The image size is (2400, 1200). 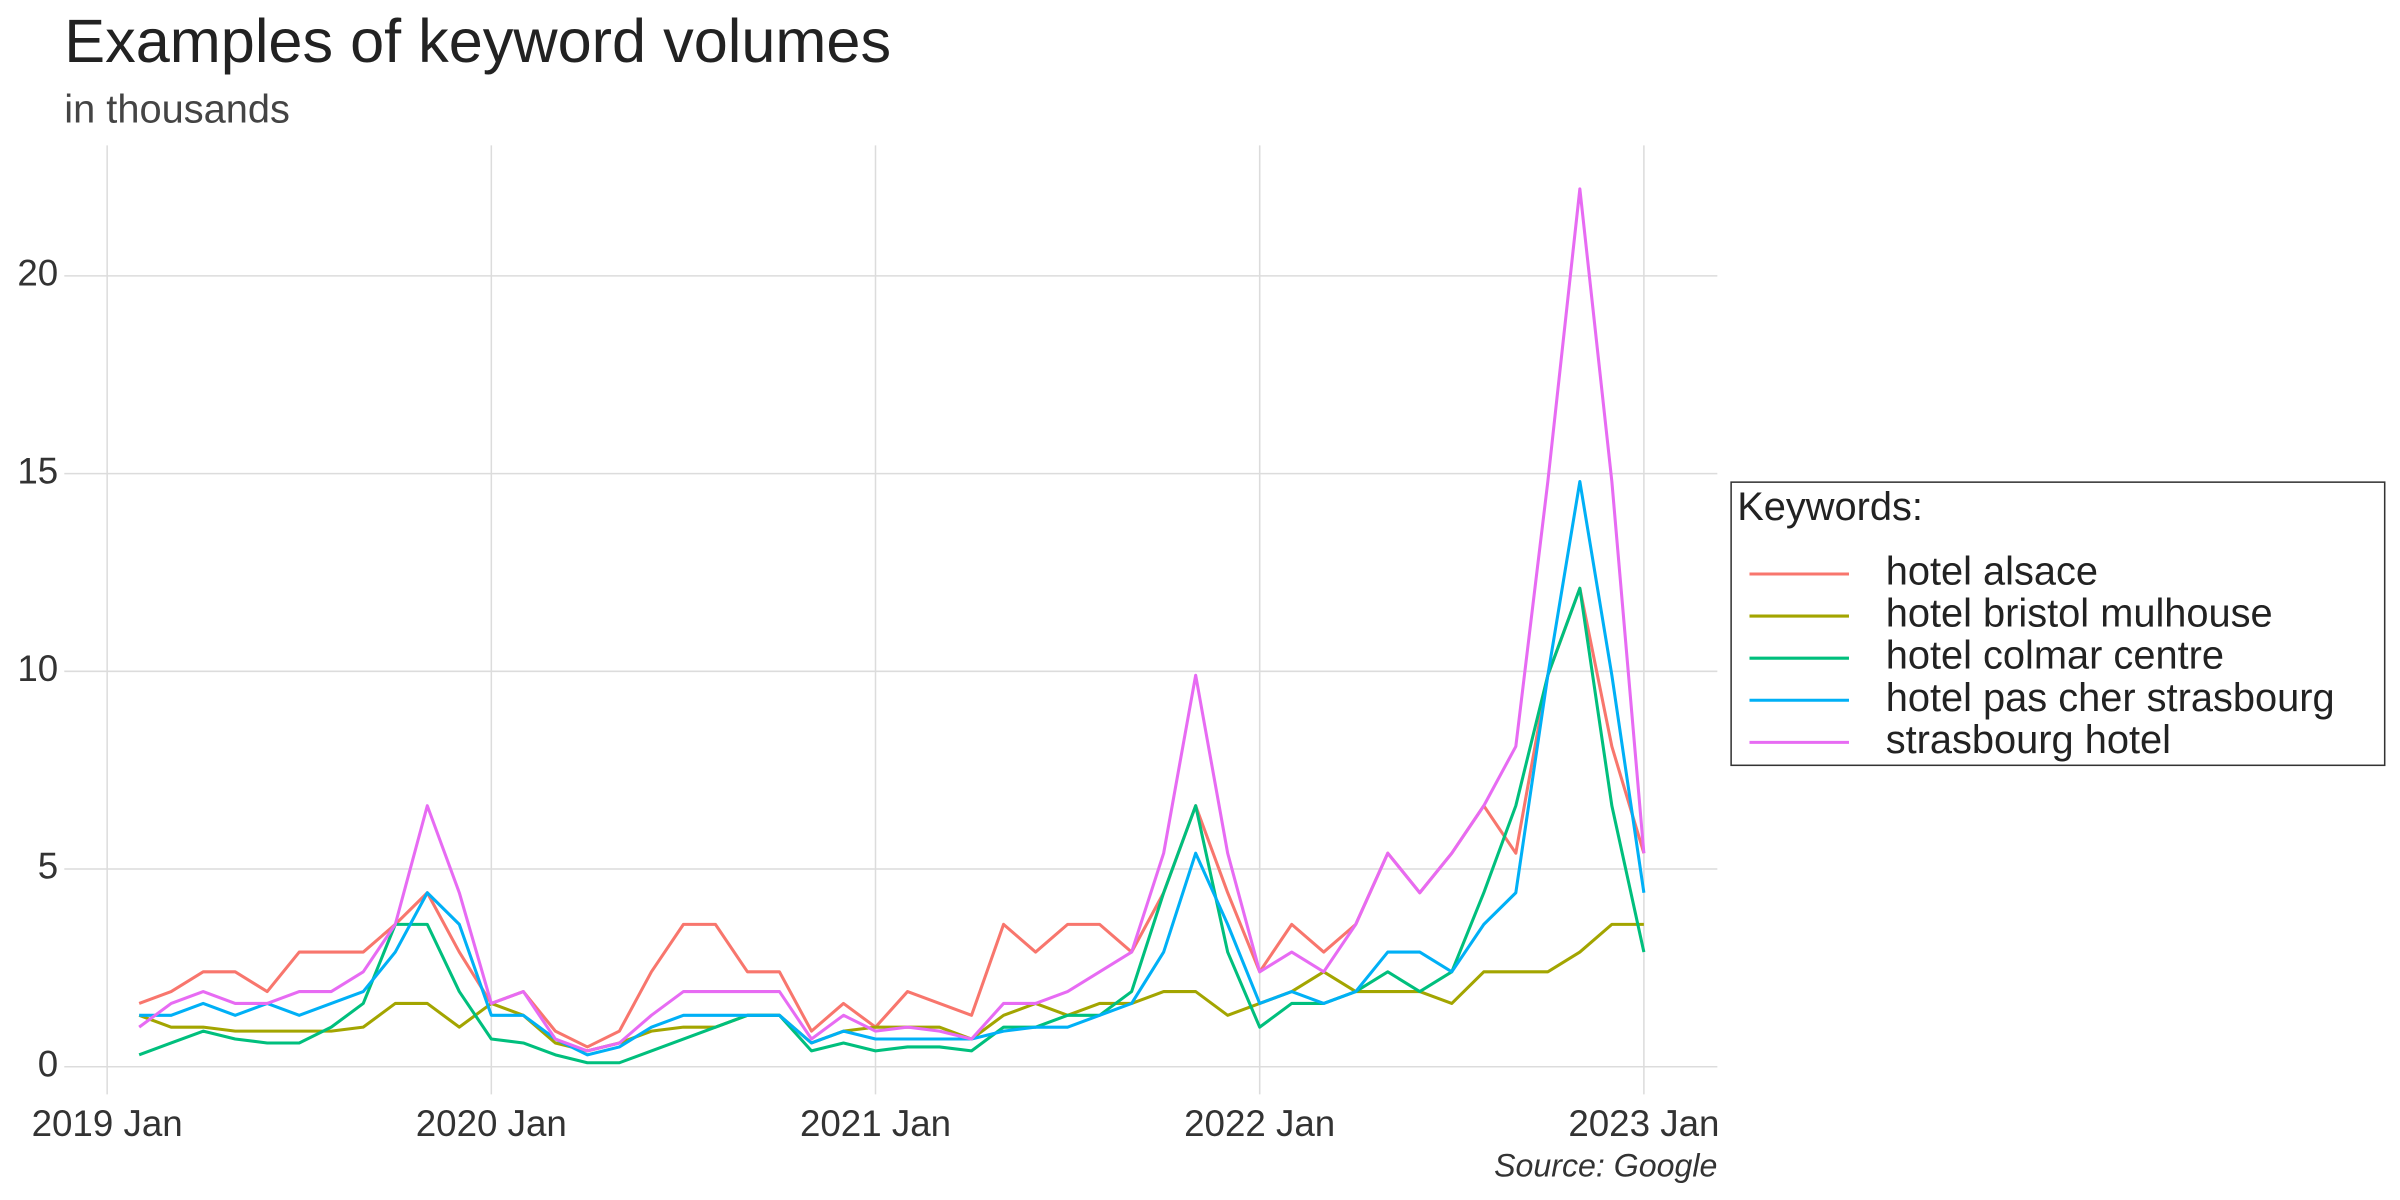 I want to click on y-tick-label: 15, so click(x=37, y=470).